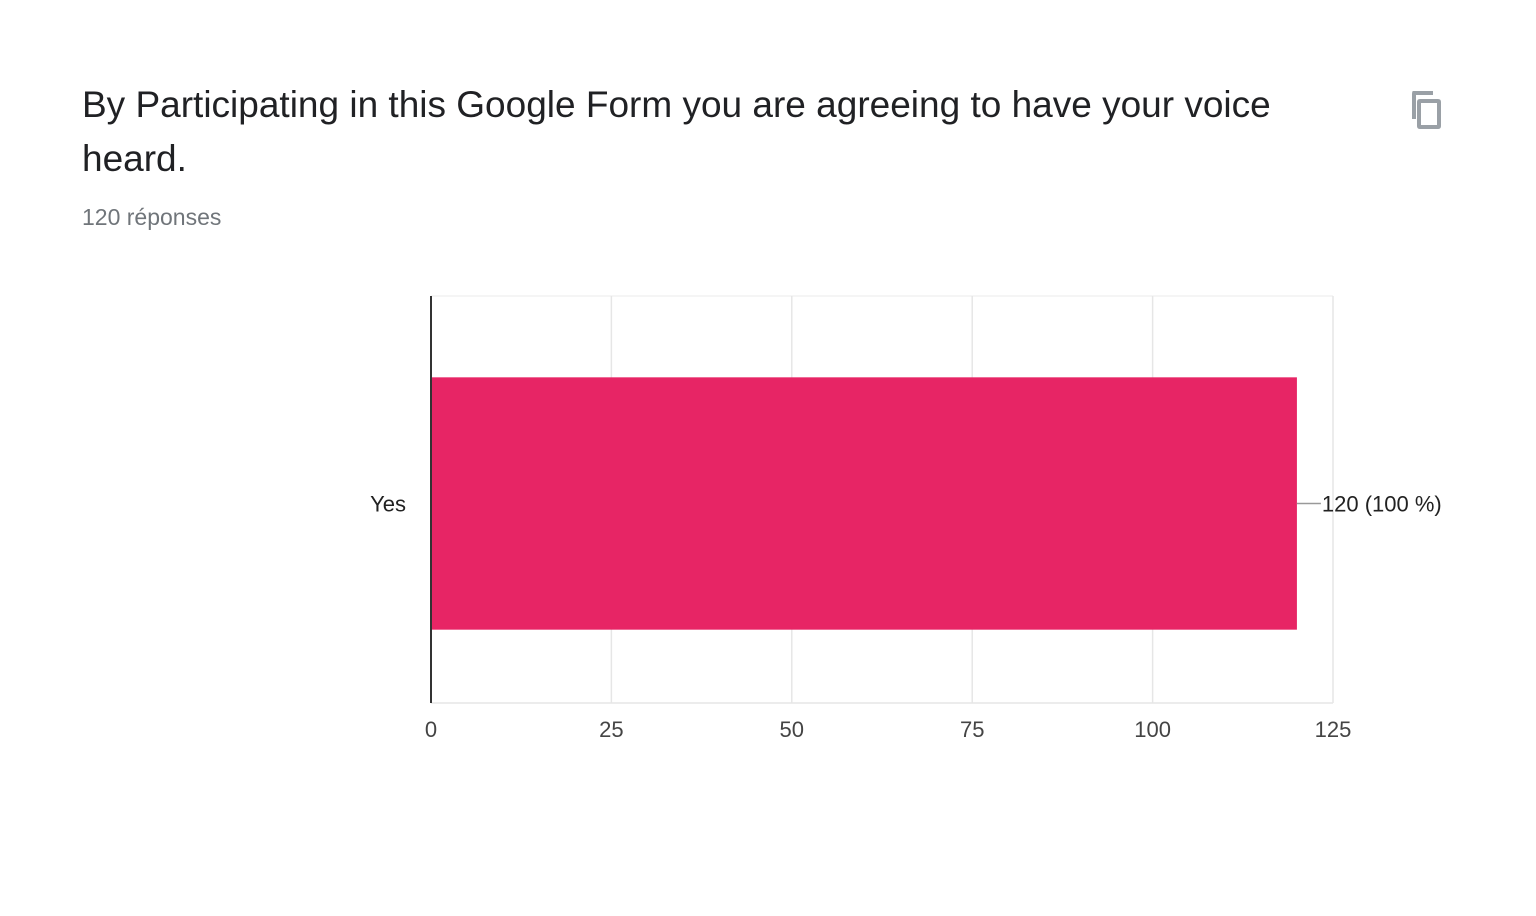 The image size is (1536, 916). What do you see at coordinates (1333, 729) in the screenshot?
I see `x-tick-label: 125` at bounding box center [1333, 729].